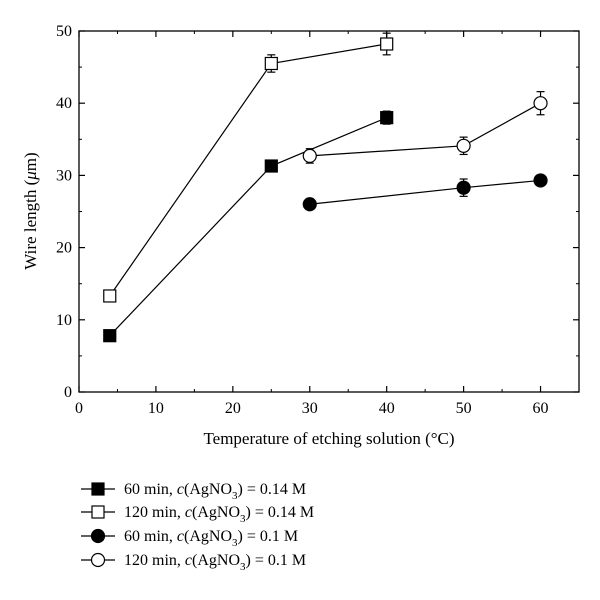  Describe the element at coordinates (156, 408) in the screenshot. I see `x-tick-label: 10` at that location.